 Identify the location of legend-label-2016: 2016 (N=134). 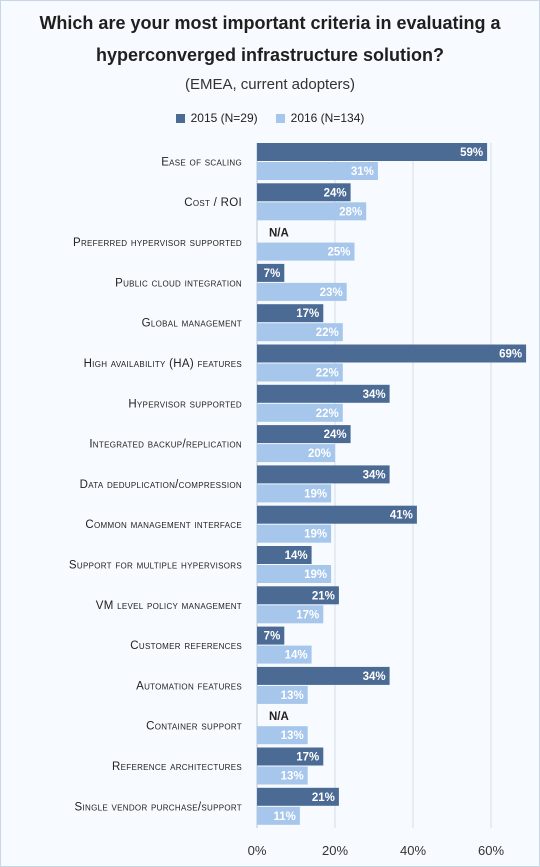
(327, 118).